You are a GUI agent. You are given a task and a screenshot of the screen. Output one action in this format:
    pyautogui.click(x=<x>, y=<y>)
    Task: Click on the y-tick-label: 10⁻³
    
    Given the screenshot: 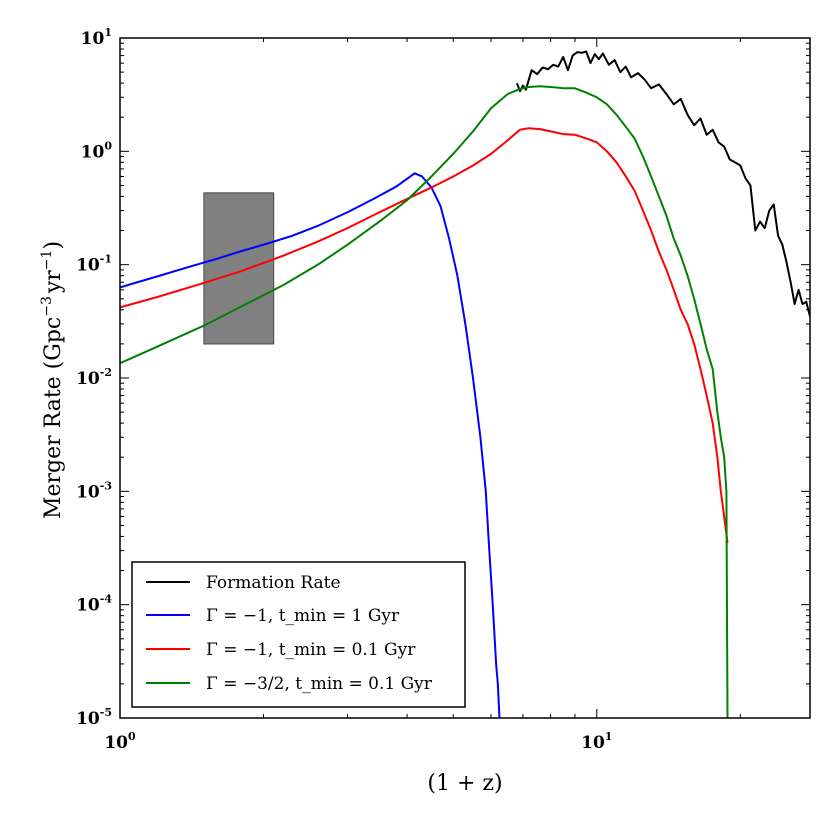 What is the action you would take?
    pyautogui.click(x=94, y=490)
    